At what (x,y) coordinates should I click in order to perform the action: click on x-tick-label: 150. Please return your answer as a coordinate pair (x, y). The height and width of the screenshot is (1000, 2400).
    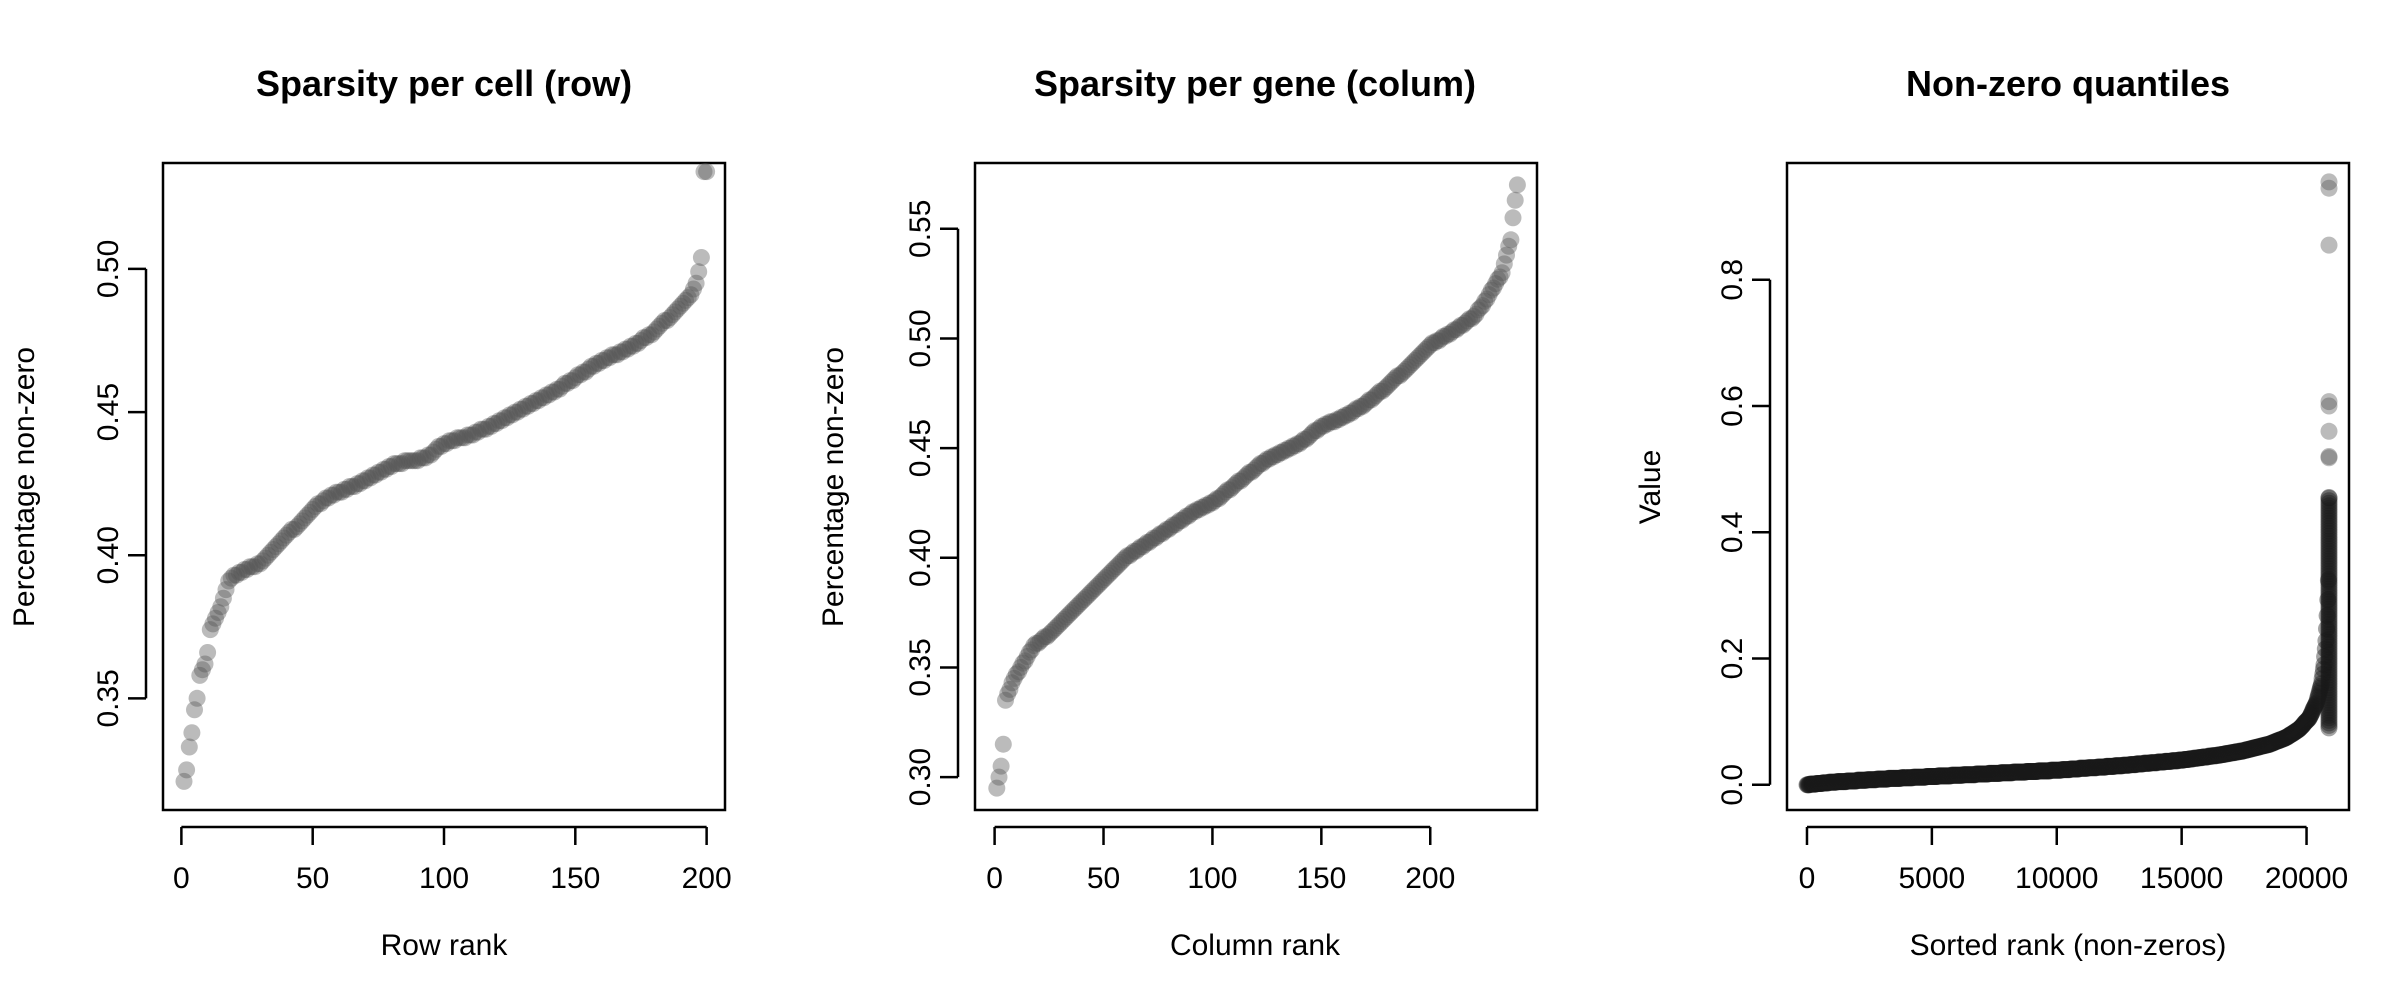
    Looking at the image, I should click on (575, 878).